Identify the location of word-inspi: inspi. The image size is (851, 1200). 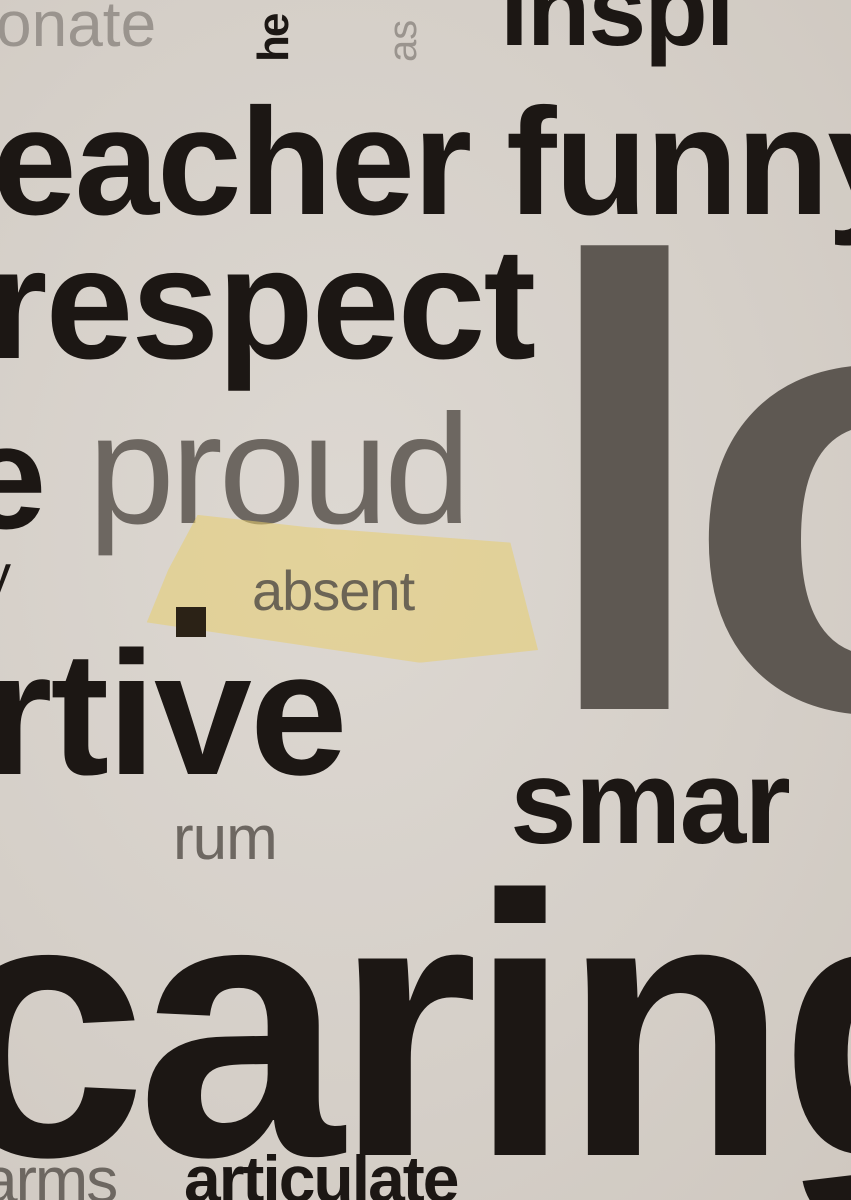
(617, 34).